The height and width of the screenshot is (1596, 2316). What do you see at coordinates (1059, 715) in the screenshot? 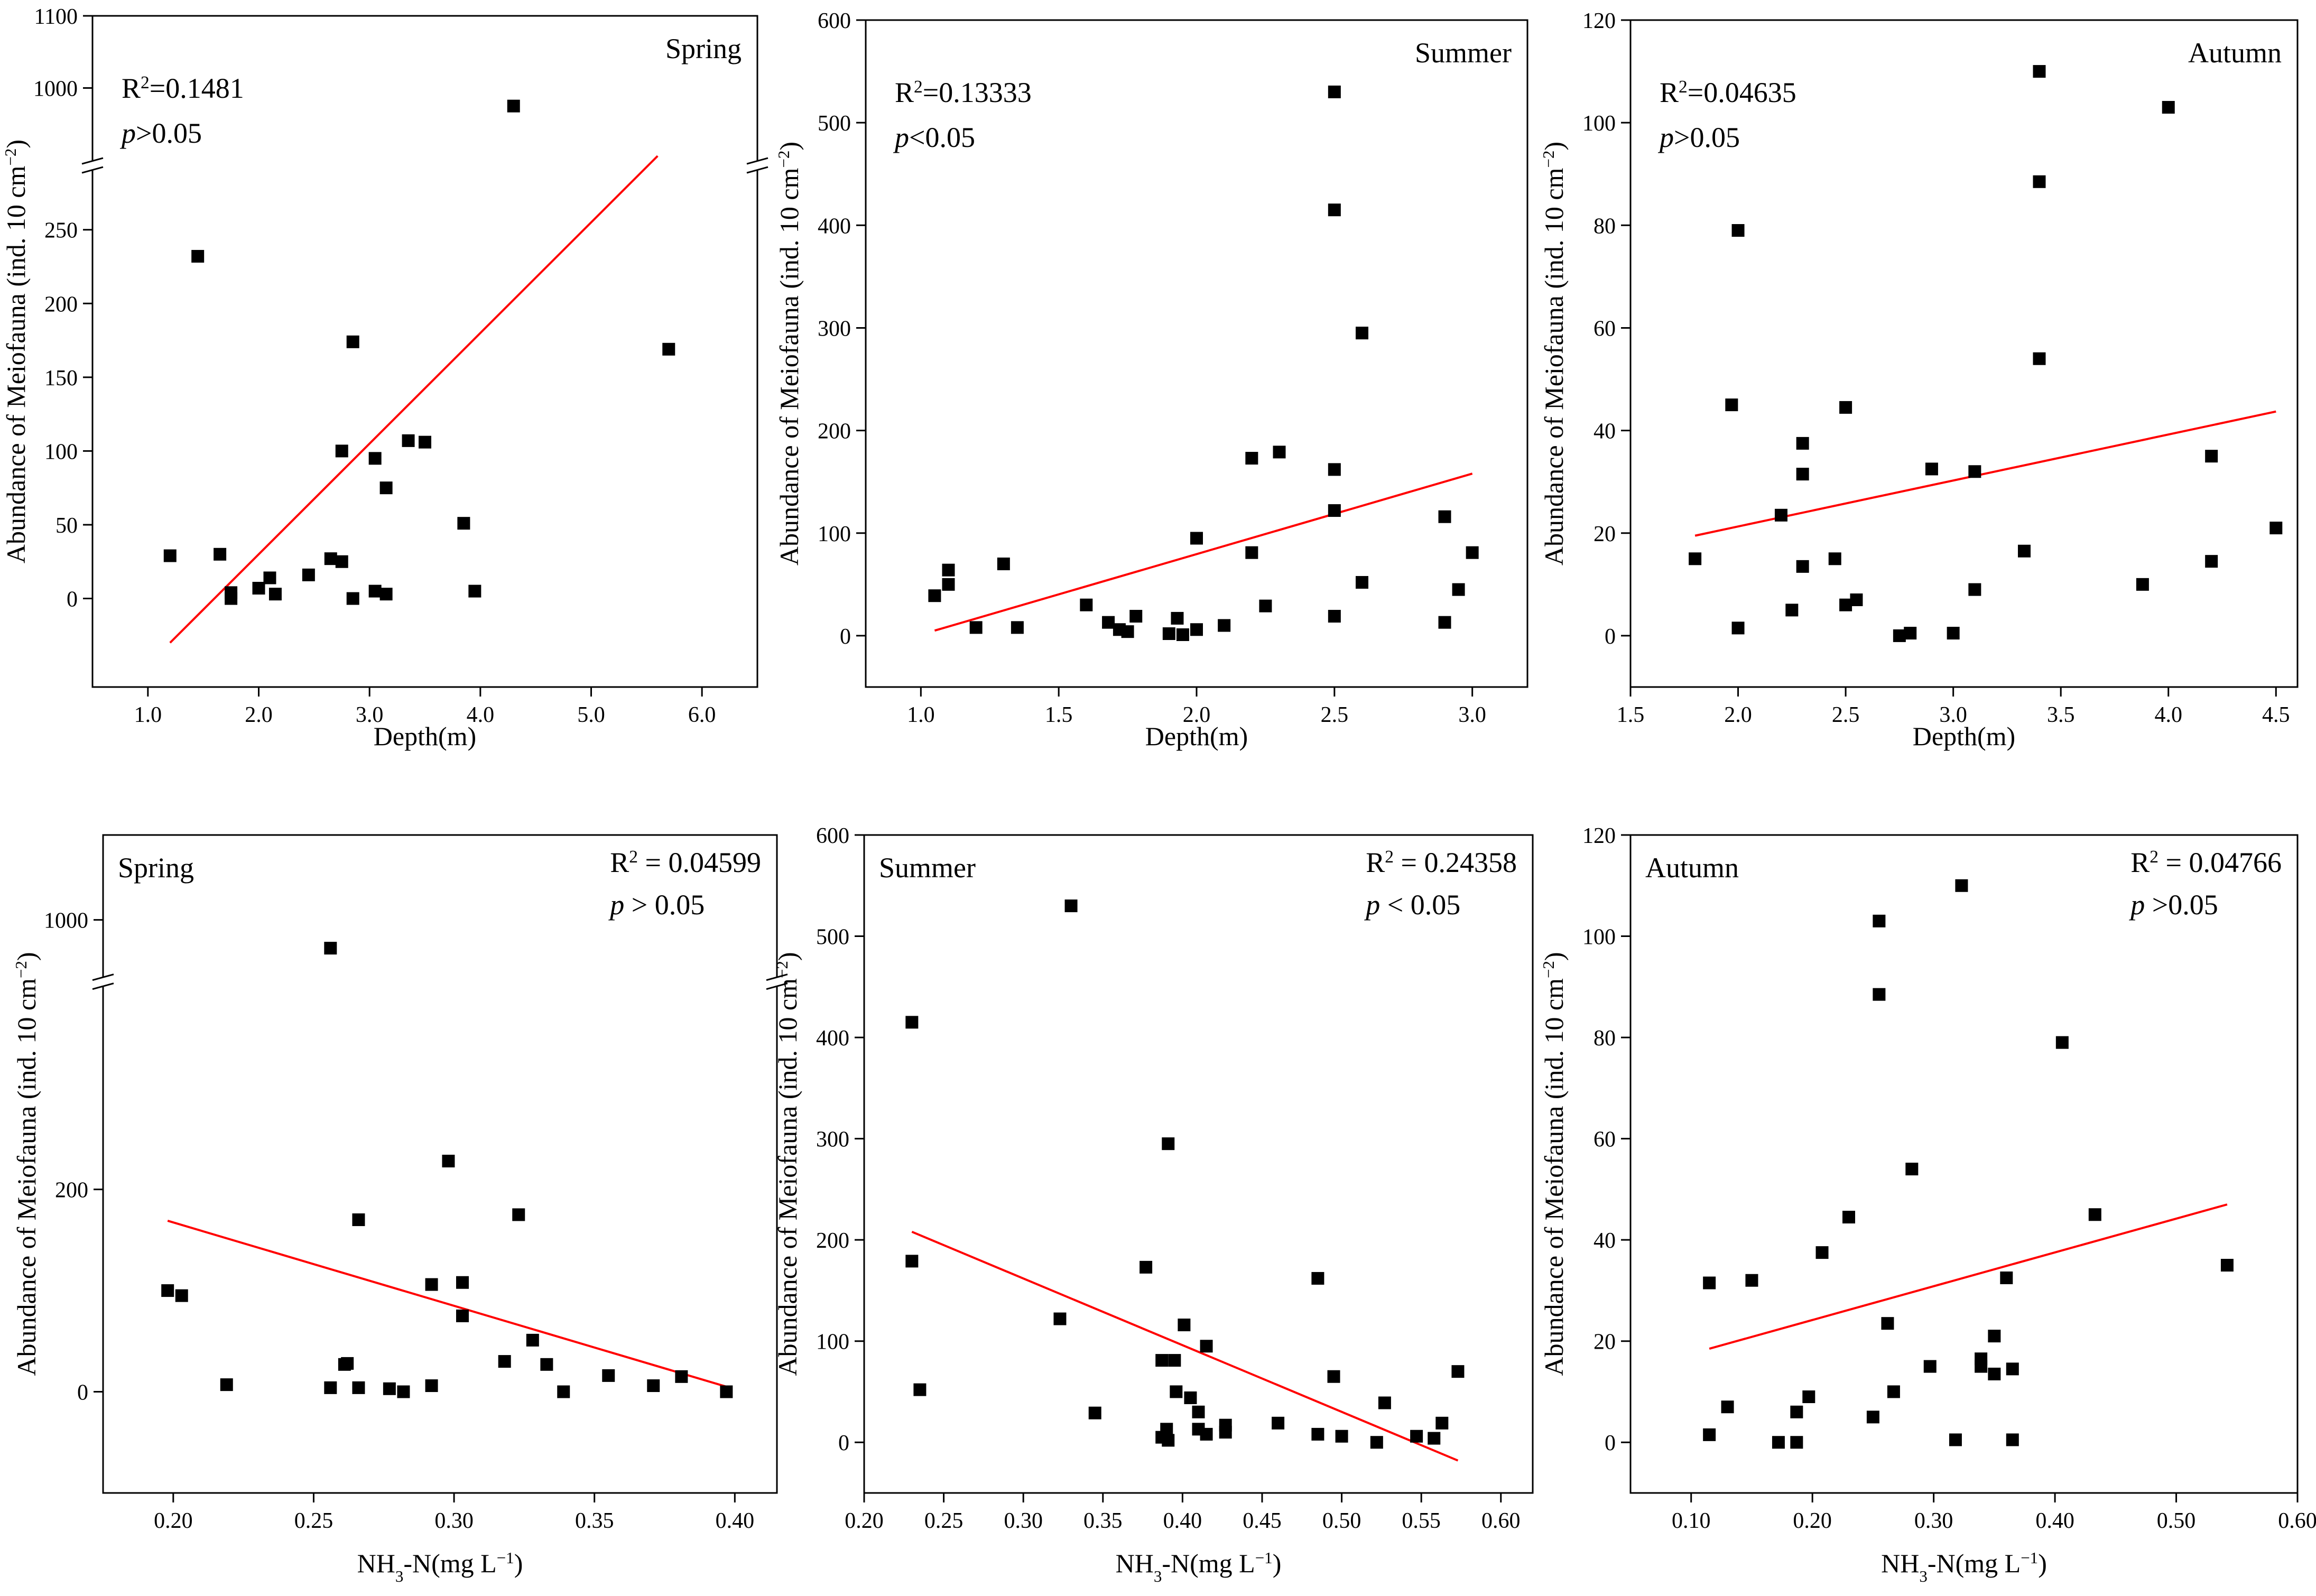
I see `x-tick-label: 1.5` at bounding box center [1059, 715].